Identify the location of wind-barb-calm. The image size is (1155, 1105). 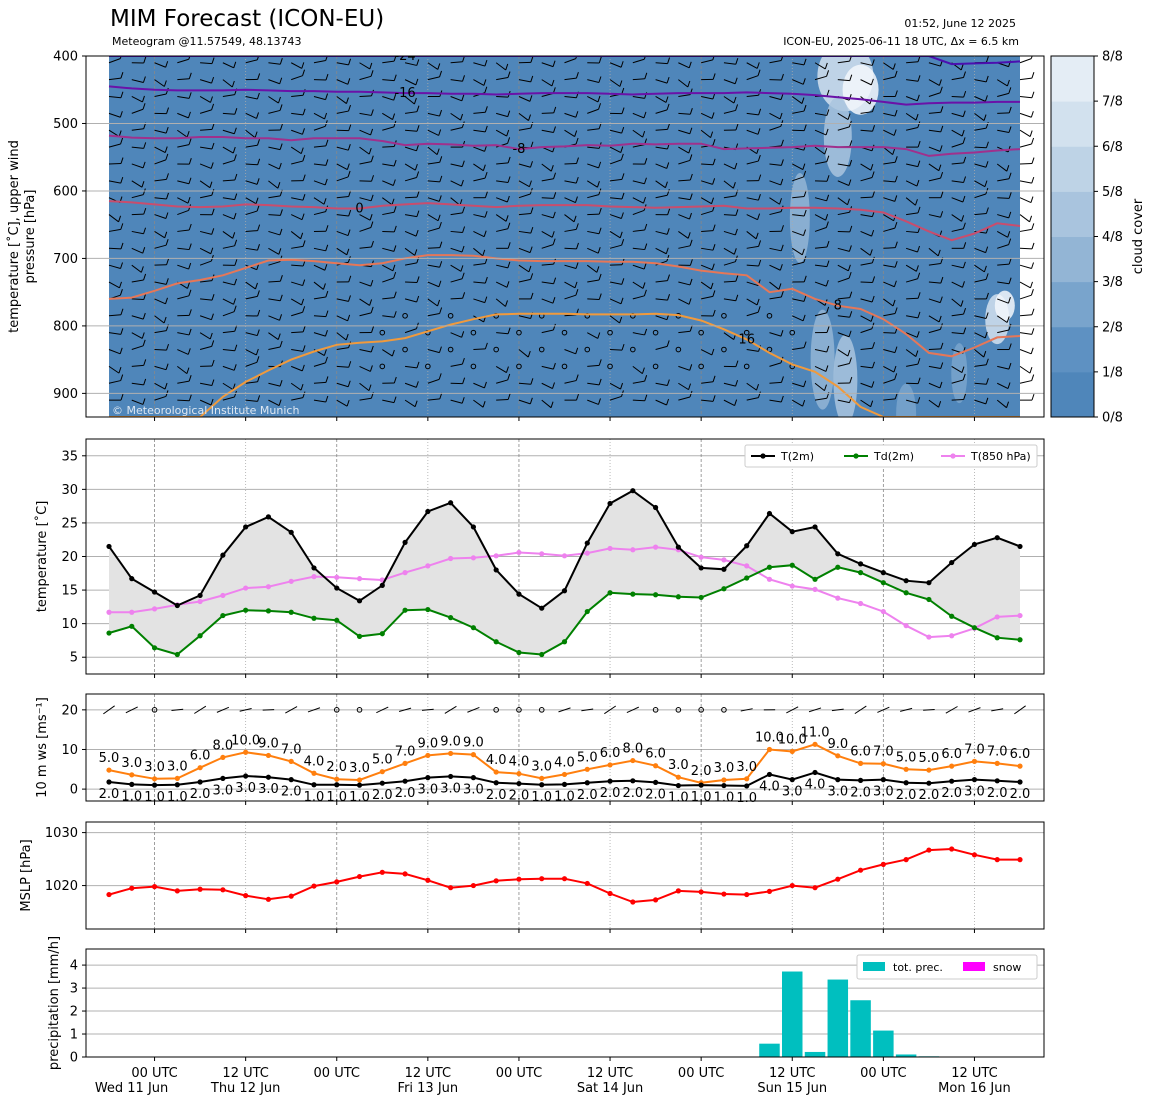
(610, 366).